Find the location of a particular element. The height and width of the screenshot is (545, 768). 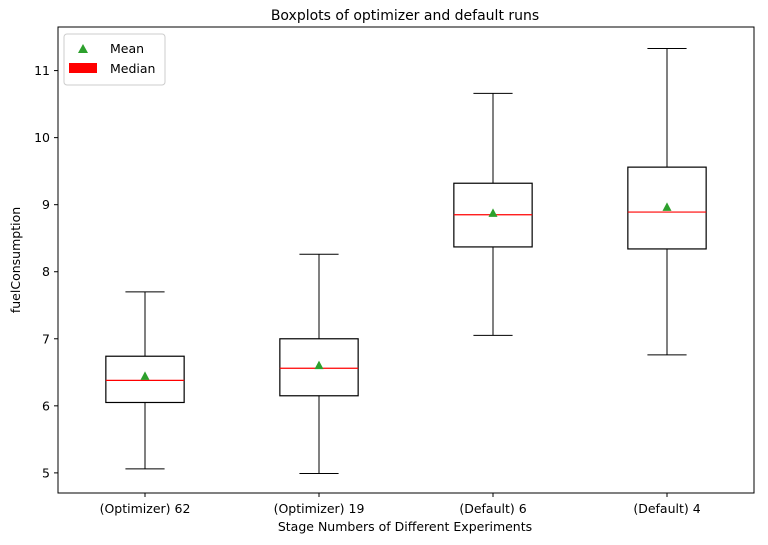

legend-mean-label: Mean is located at coordinates (127, 48).